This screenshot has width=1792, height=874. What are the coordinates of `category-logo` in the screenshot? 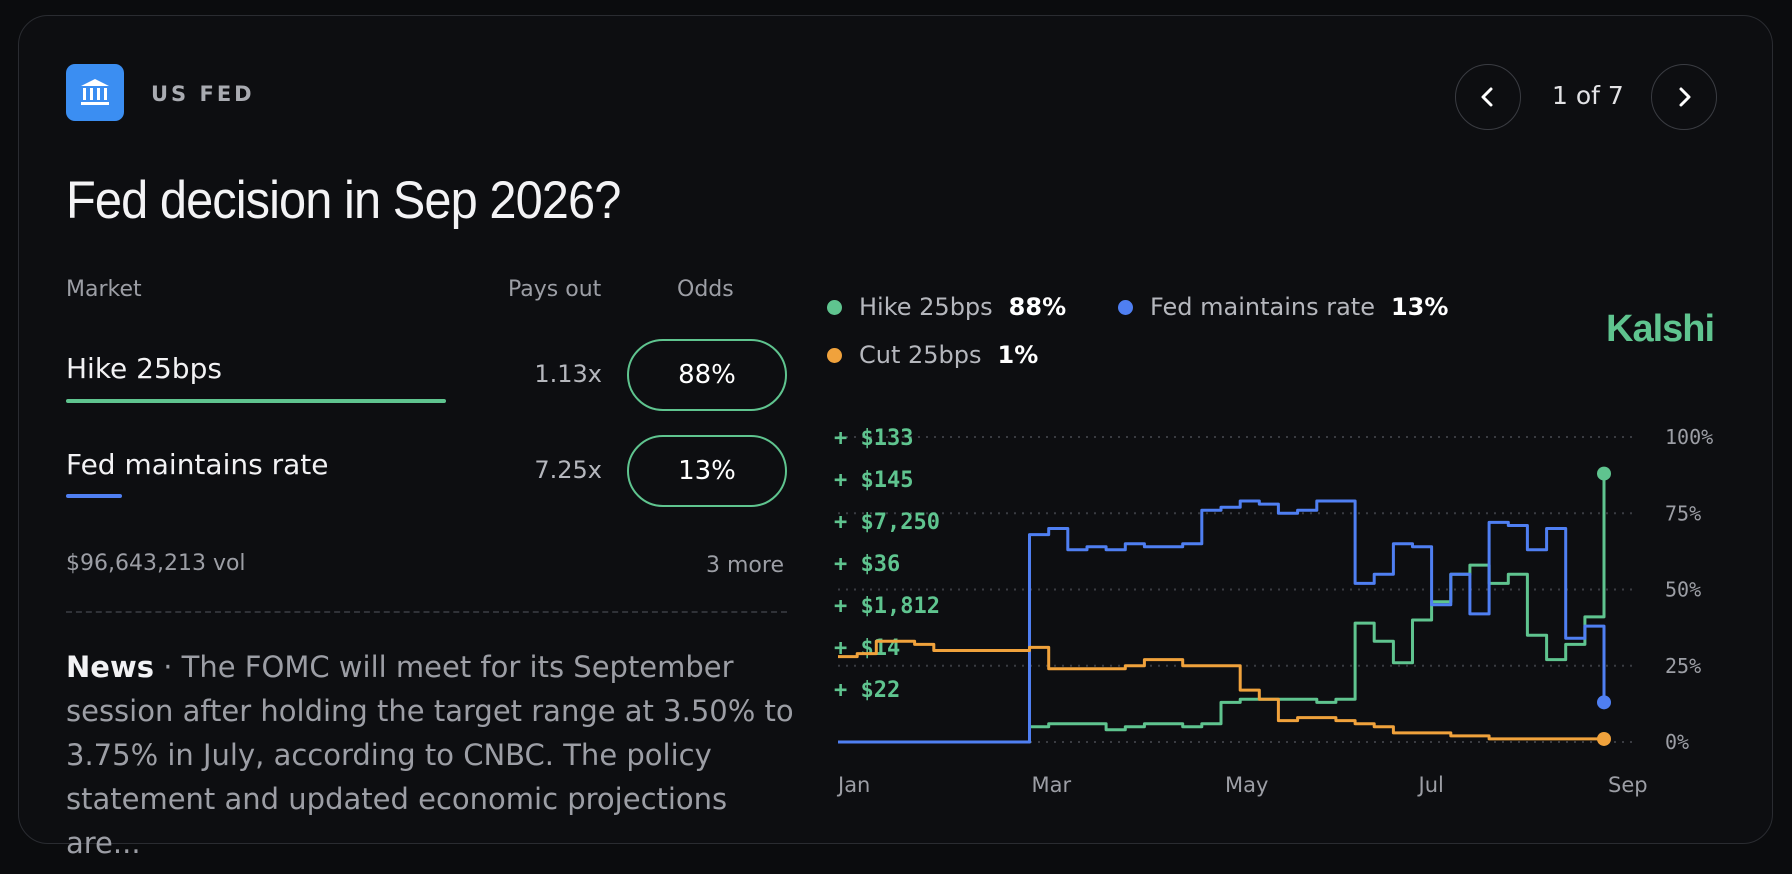 It's located at (95, 92).